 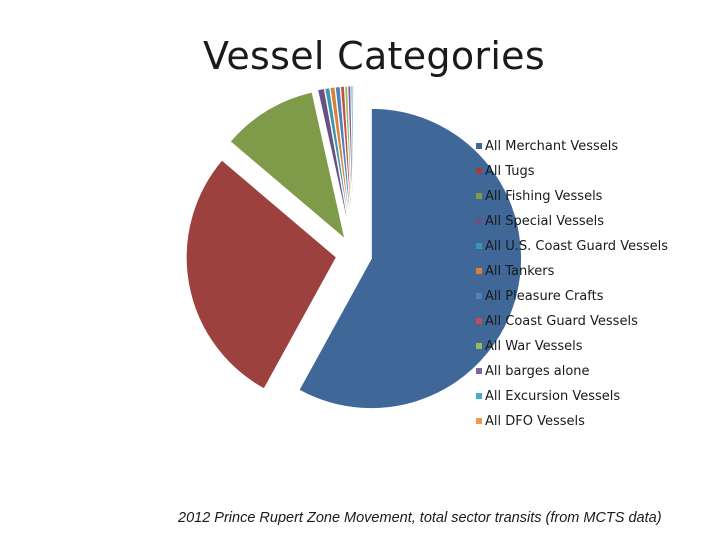 I want to click on pie-slice-all-tankers, so click(x=341, y=161).